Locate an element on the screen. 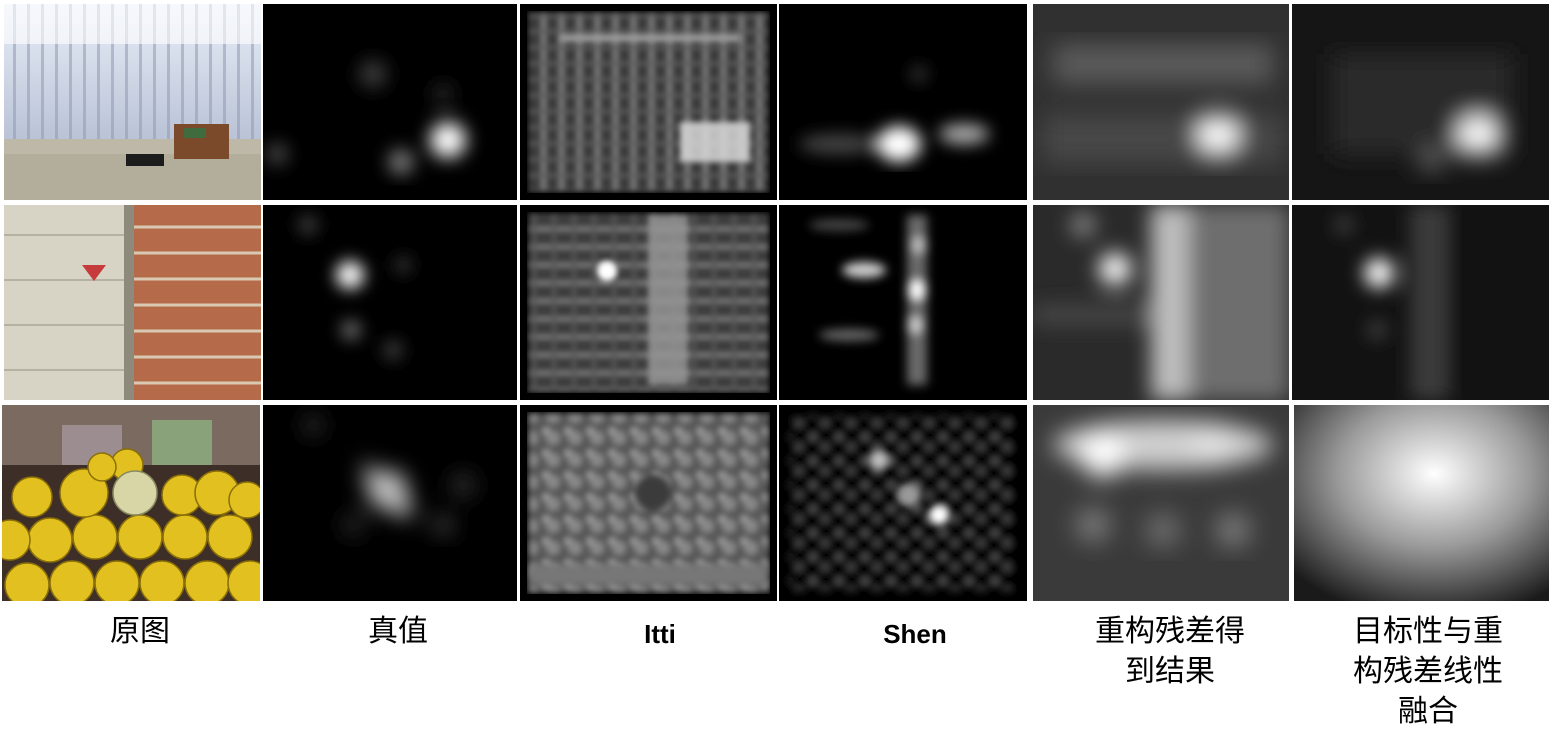 This screenshot has width=1553, height=747. fusion-result-row3 is located at coordinates (1421, 503).